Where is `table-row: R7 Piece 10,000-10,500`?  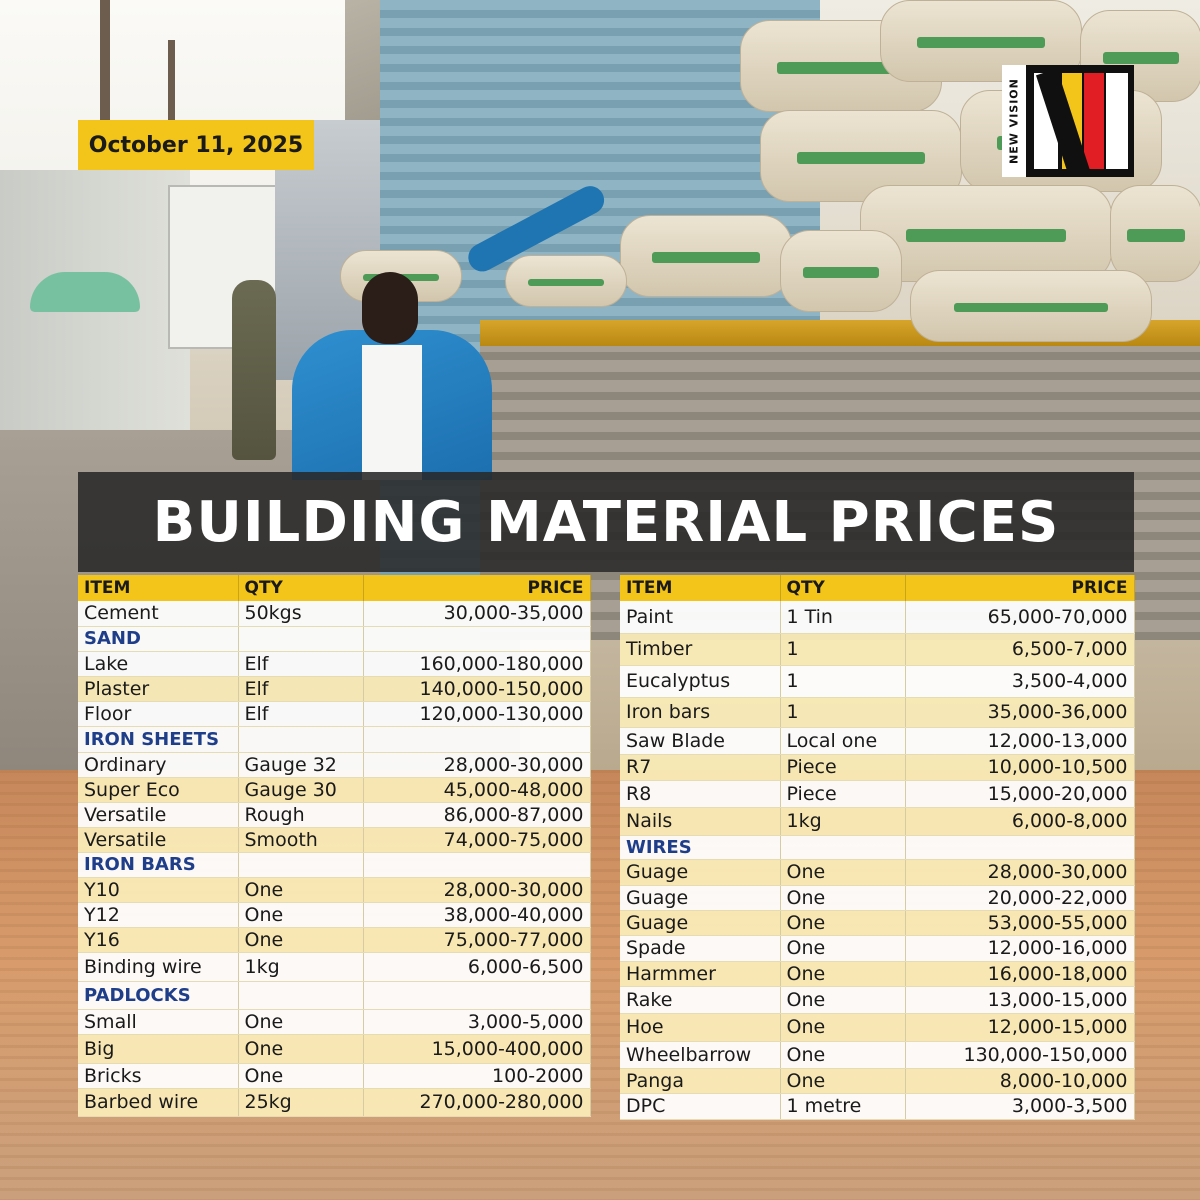
table-row: R7 Piece 10,000-10,500 is located at coordinates (877, 767).